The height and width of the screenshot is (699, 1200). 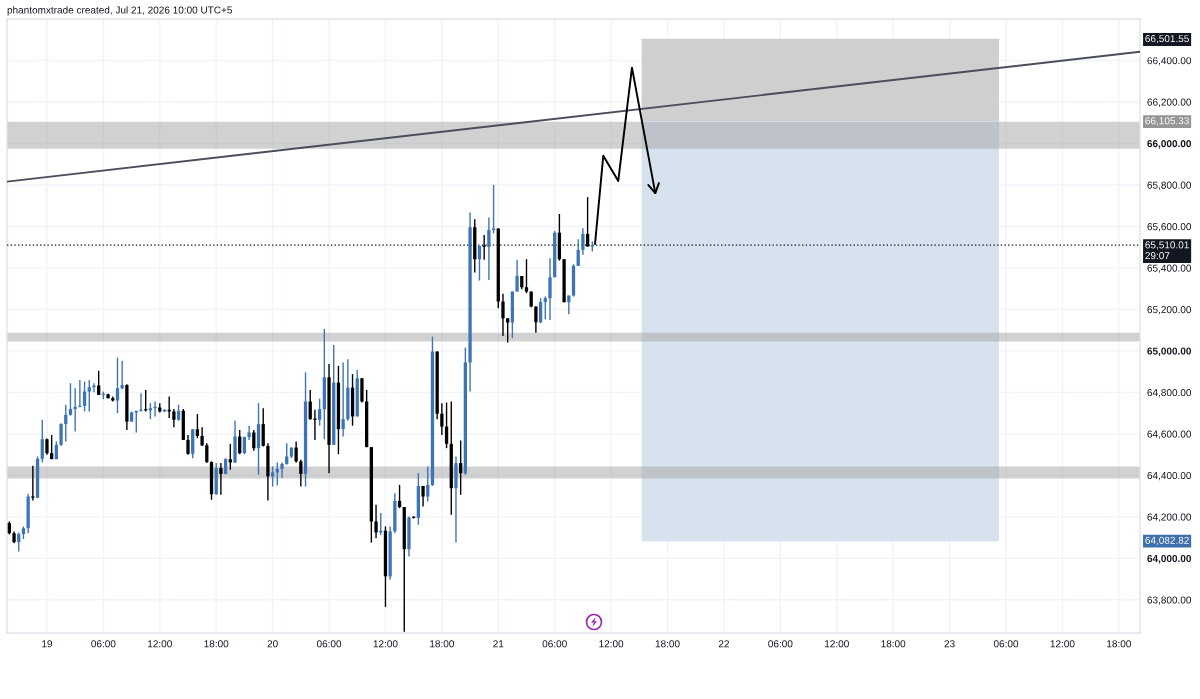 I want to click on x-tick-label: 21, so click(x=498, y=644).